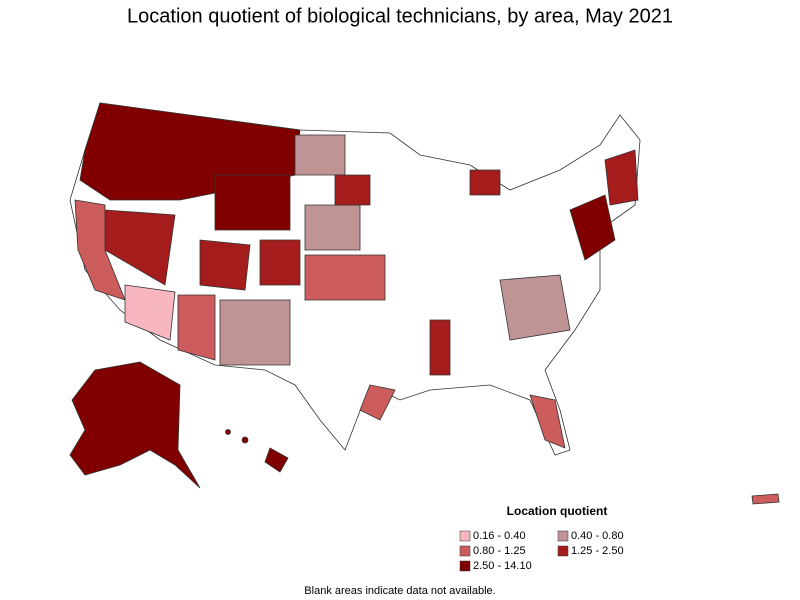 The height and width of the screenshot is (600, 800). I want to click on note: Blank areas indicate data not available., so click(399, 591).